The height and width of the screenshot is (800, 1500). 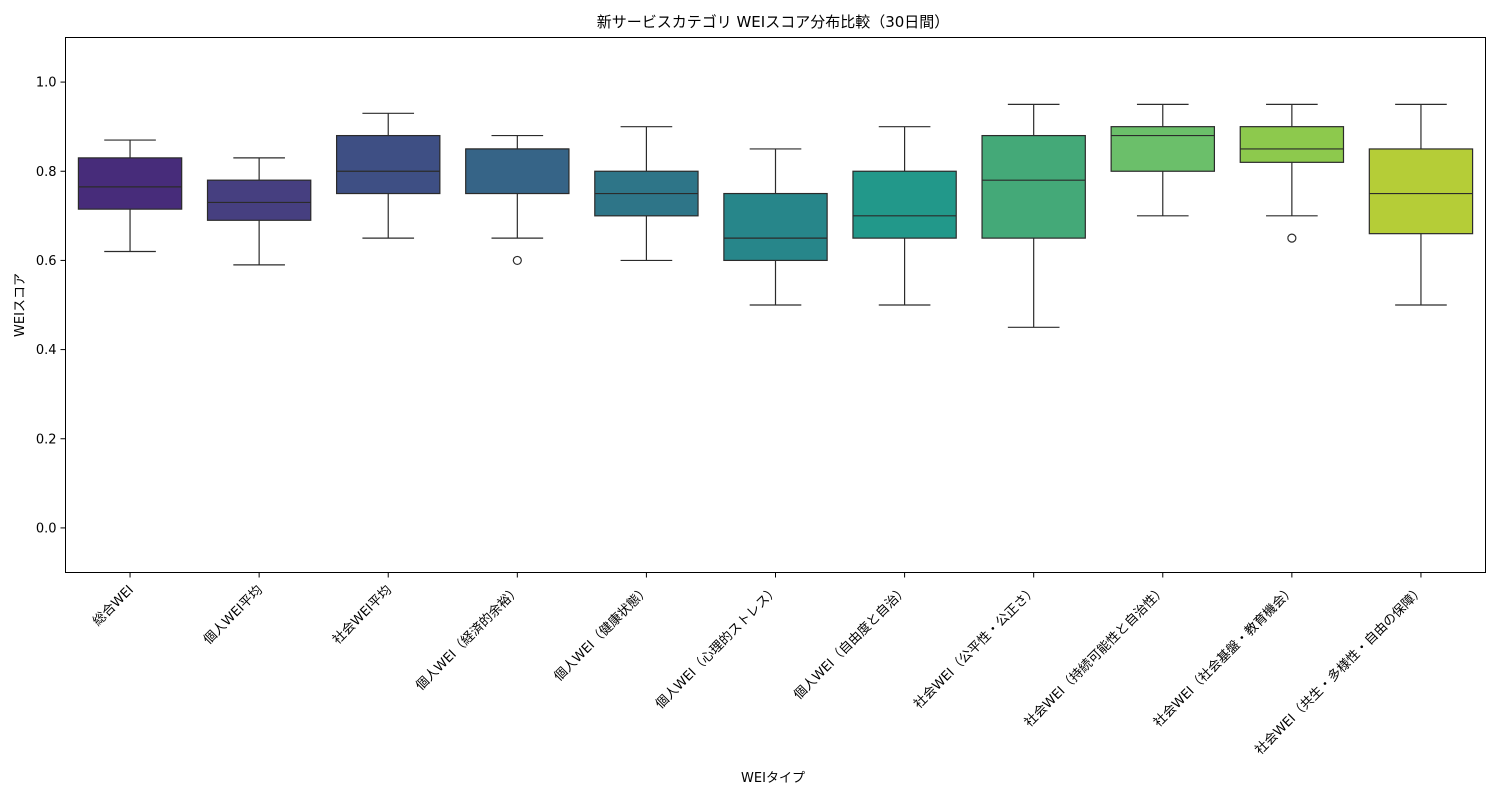 What do you see at coordinates (46, 261) in the screenshot?
I see `y-tick-label: 0.6` at bounding box center [46, 261].